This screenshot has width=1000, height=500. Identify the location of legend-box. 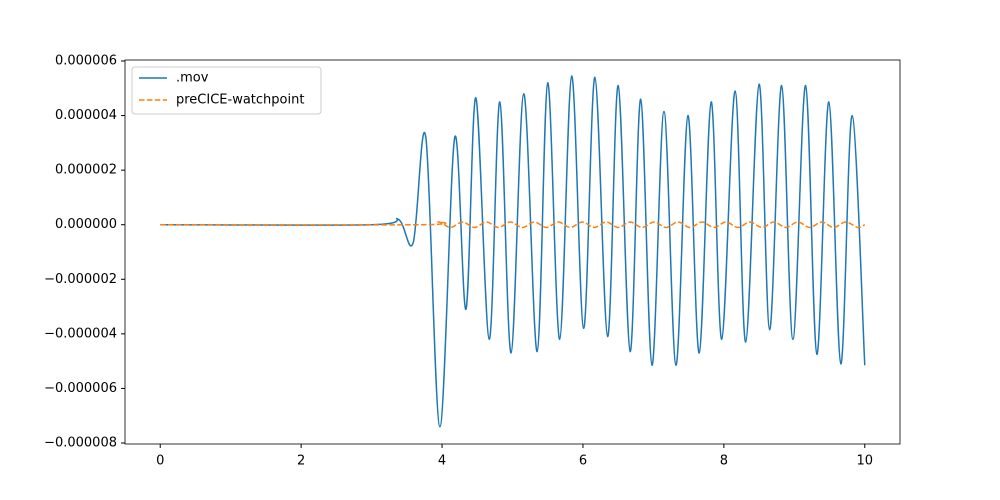
(226, 90).